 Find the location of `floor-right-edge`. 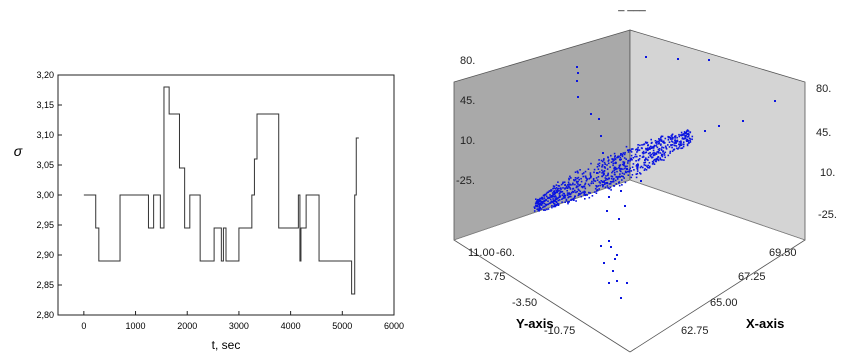

floor-right-edge is located at coordinates (717, 296).